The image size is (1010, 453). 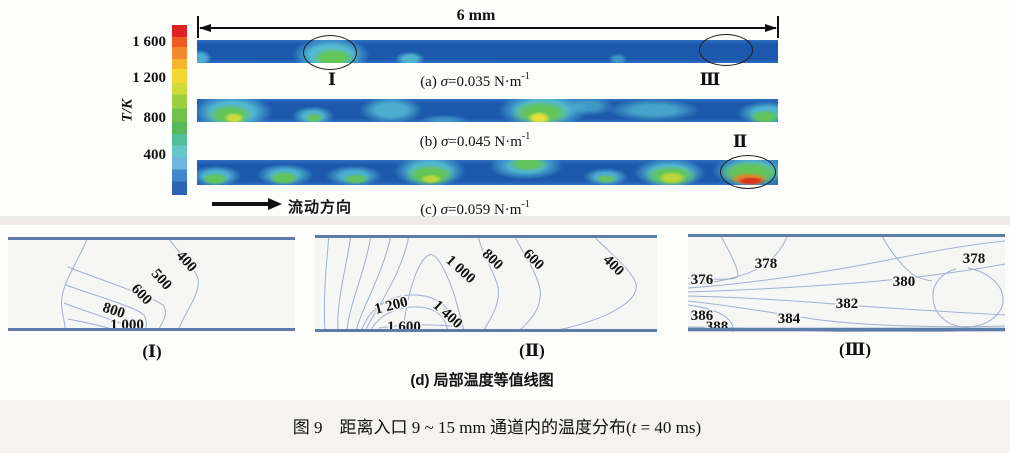 What do you see at coordinates (155, 118) in the screenshot?
I see `colorbar-tick-800: 800` at bounding box center [155, 118].